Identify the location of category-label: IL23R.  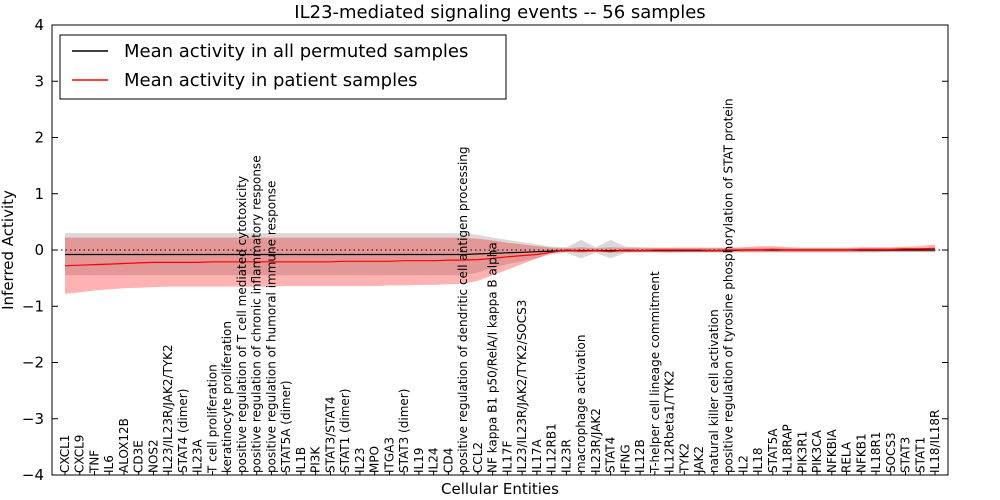
(566, 456).